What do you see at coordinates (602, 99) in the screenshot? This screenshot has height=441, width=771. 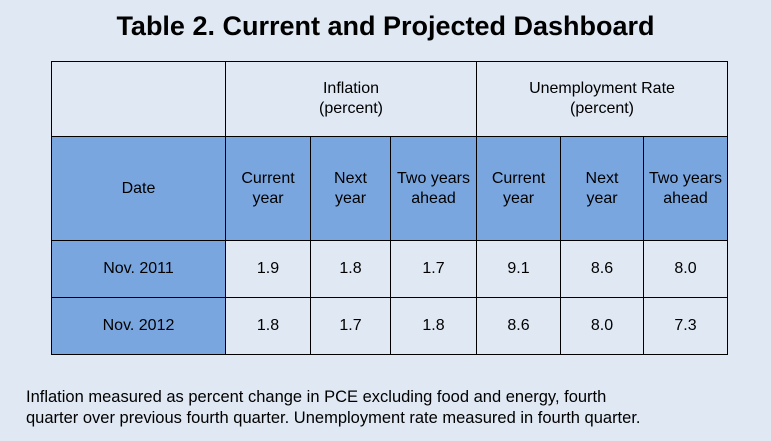 I see `group-header-unemployment: Unemployment Rate (percent)` at bounding box center [602, 99].